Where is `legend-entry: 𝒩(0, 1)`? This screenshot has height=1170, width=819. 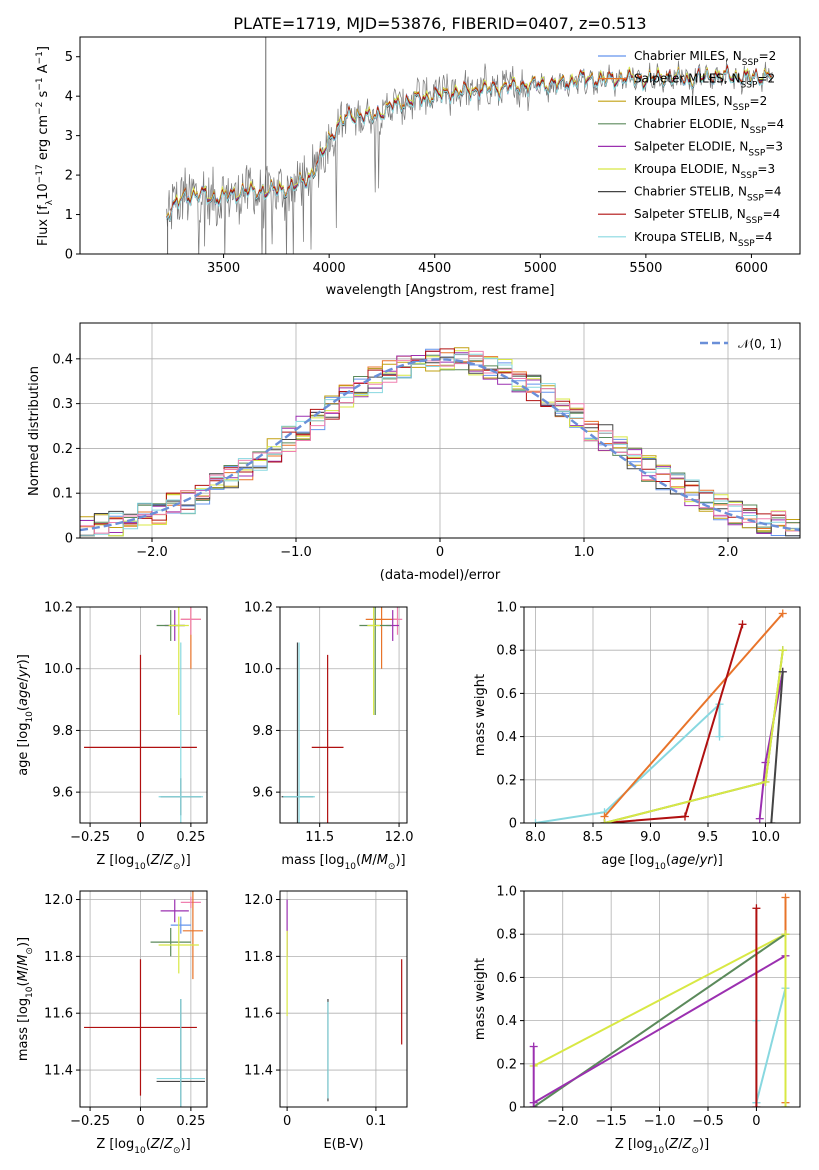
legend-entry: 𝒩(0, 1) is located at coordinates (760, 344).